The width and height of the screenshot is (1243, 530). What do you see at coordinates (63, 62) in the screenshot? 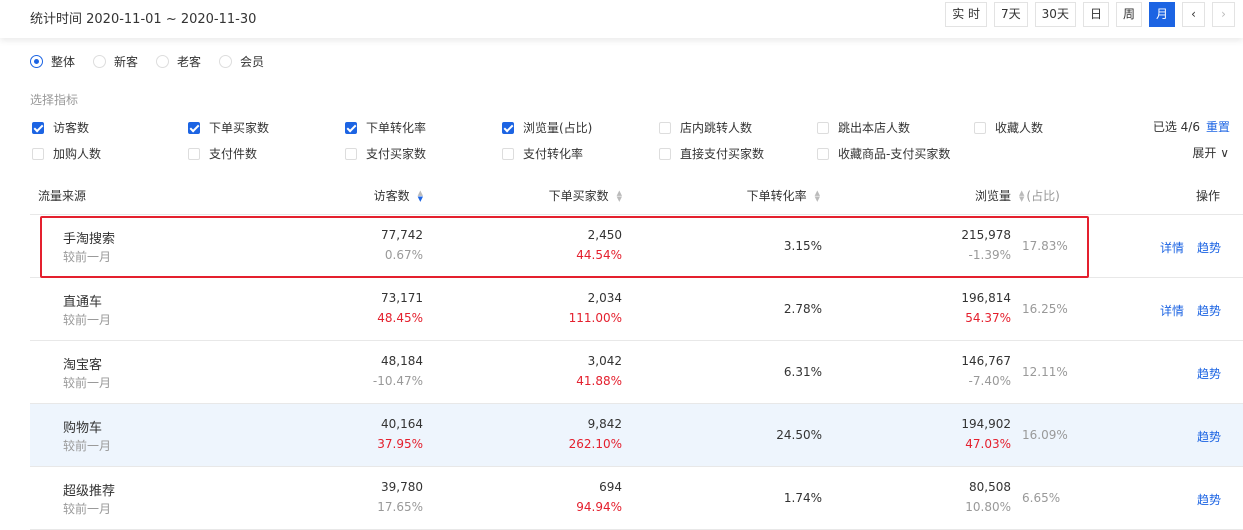
I see `segment-label: 整体` at bounding box center [63, 62].